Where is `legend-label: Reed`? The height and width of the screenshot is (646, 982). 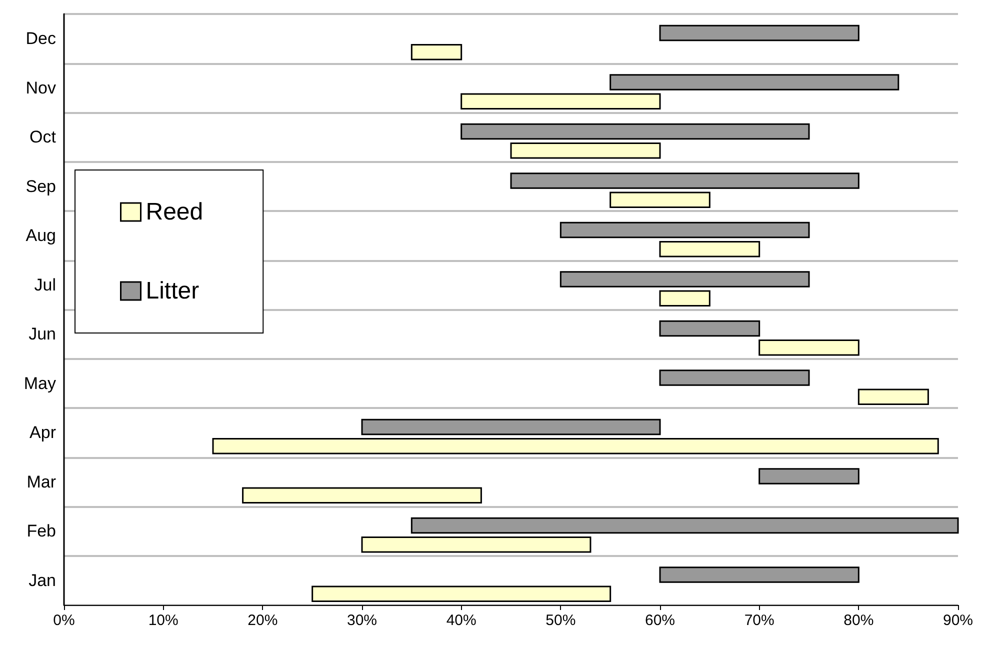 legend-label: Reed is located at coordinates (175, 212).